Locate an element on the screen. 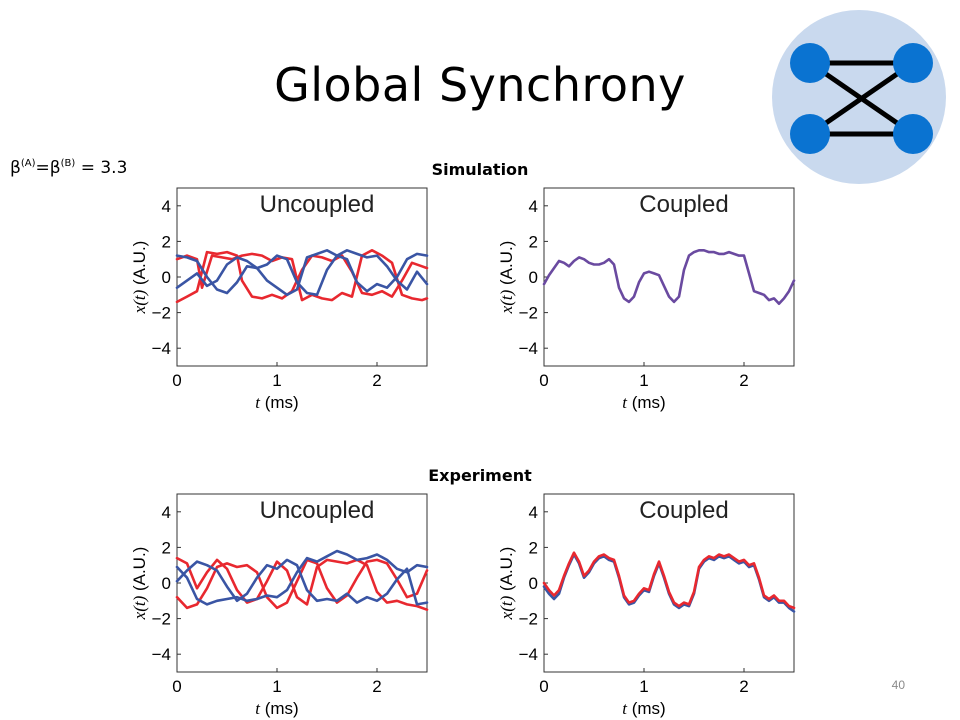 The image size is (960, 720). chart-2-x-tick-label: 0 is located at coordinates (176, 686).